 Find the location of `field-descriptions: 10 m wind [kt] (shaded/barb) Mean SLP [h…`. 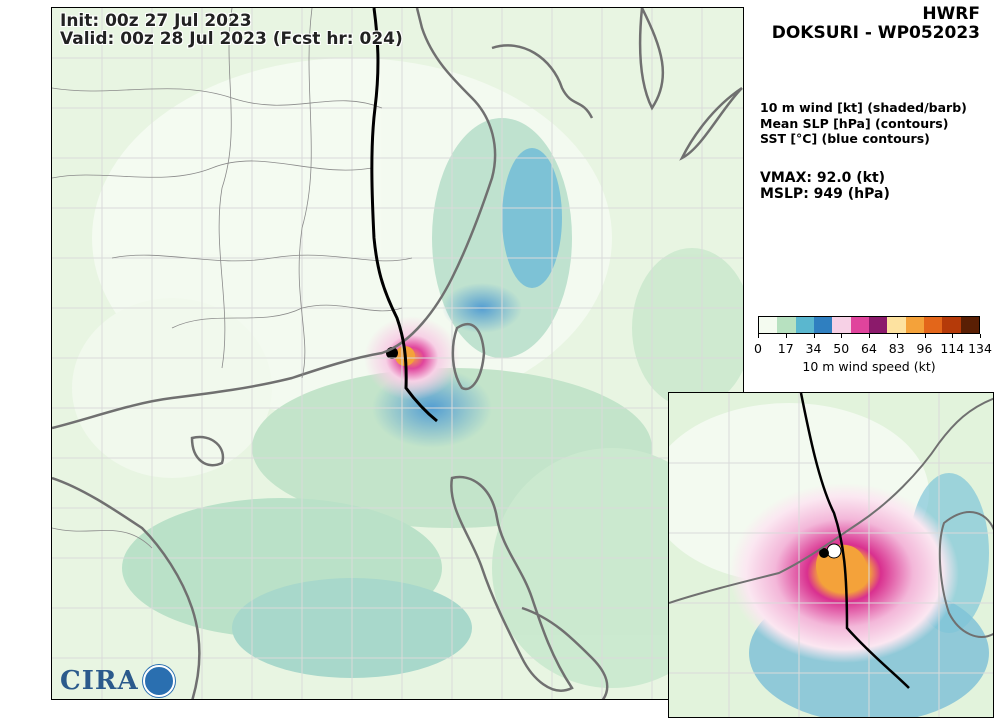

field-descriptions: 10 m wind [kt] (shaded/barb) Mean SLP [h… is located at coordinates (863, 123).